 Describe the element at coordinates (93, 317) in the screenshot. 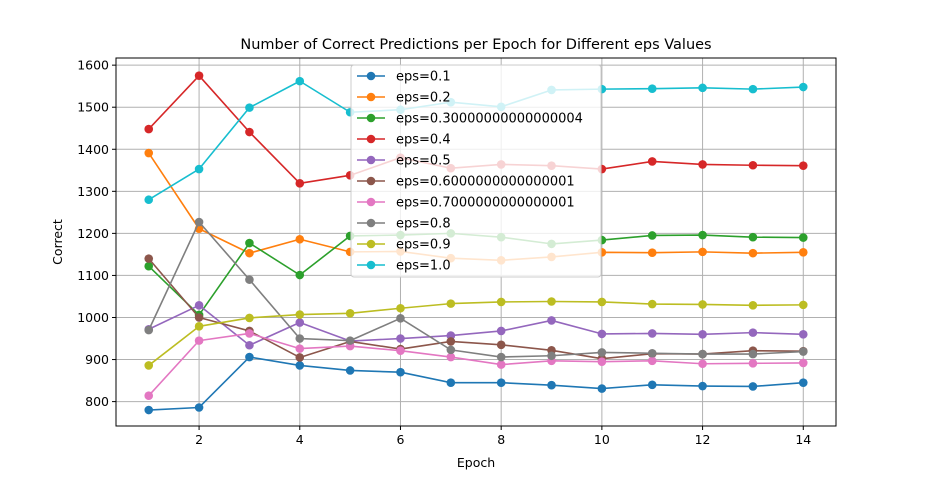

I see `y-tick-label: 1000` at that location.